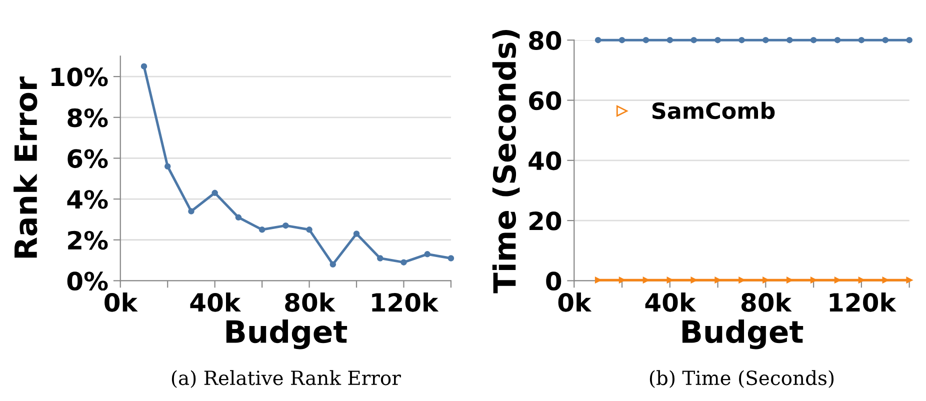 Image resolution: width=926 pixels, height=401 pixels. I want to click on y-axis-title: Rank Error, so click(26, 167).